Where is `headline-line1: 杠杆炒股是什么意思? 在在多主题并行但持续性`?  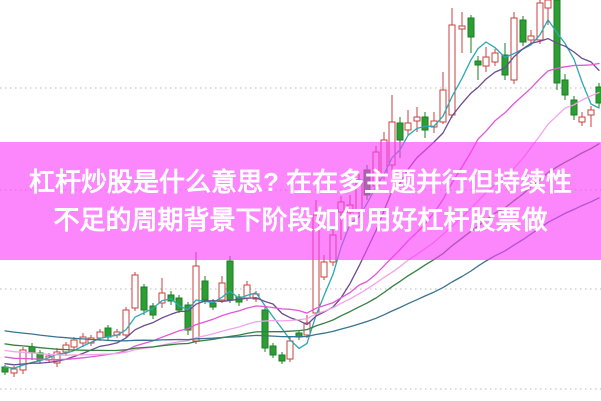
headline-line1: 杠杆炒股是什么意思? 在在多主题并行但持续性 is located at coordinates (300, 182).